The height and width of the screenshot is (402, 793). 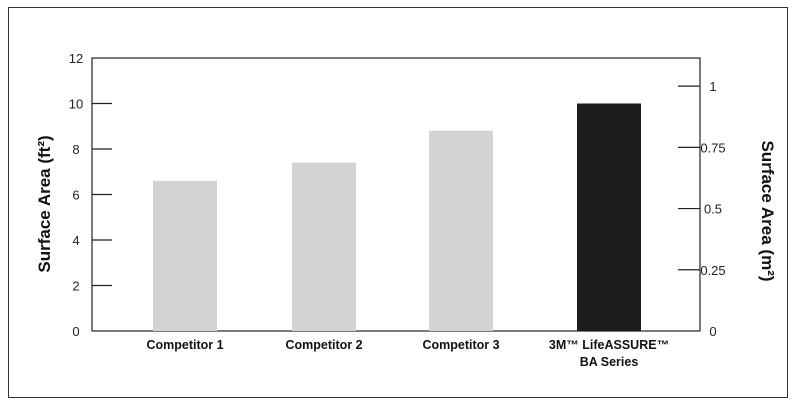 What do you see at coordinates (75, 286) in the screenshot?
I see `left-tick-label: 2` at bounding box center [75, 286].